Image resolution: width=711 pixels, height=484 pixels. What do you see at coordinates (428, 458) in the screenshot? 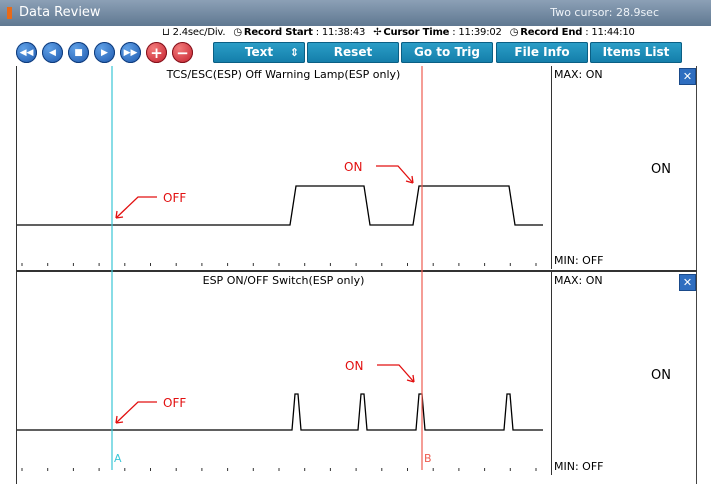
I see `cursor-b-label: B` at bounding box center [428, 458].